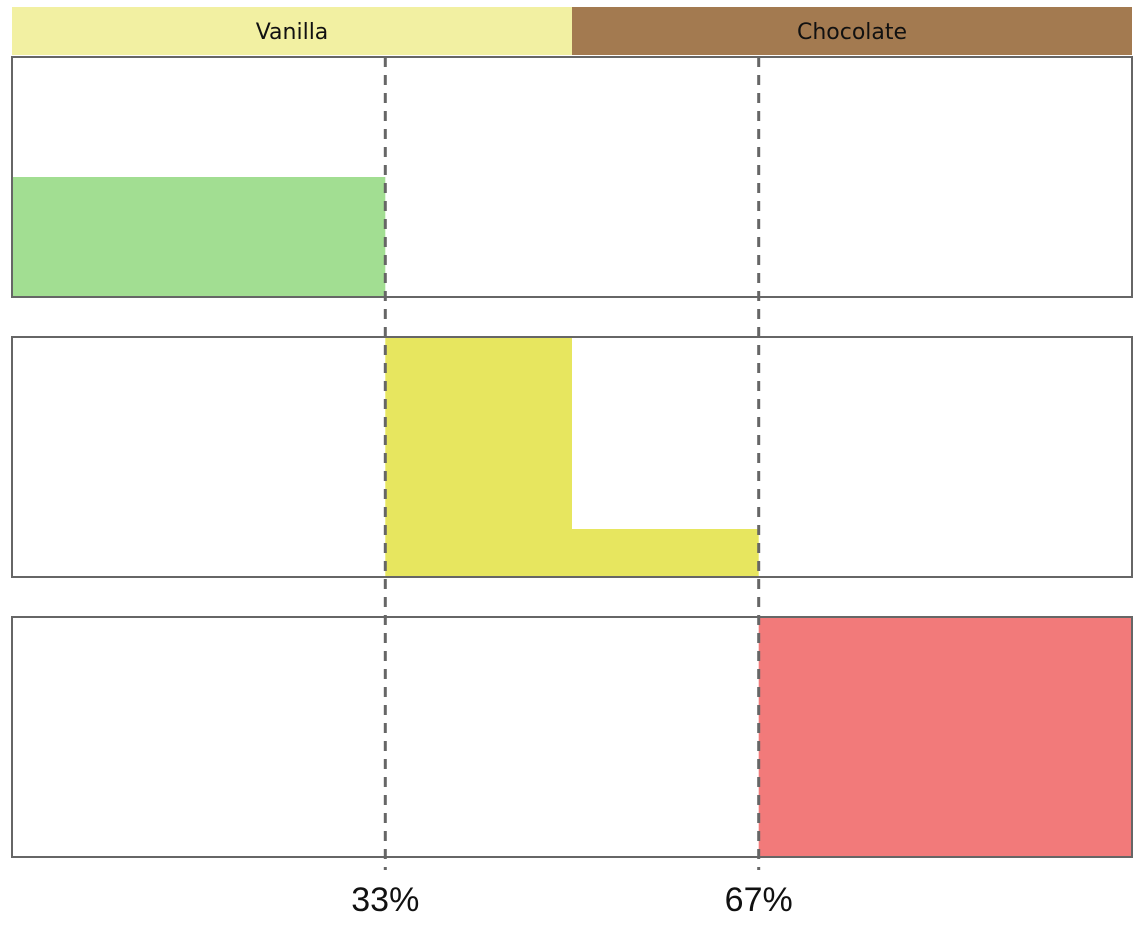 This screenshot has height=930, width=1144. I want to click on category-header: Vanilla Chocolate, so click(572, 31).